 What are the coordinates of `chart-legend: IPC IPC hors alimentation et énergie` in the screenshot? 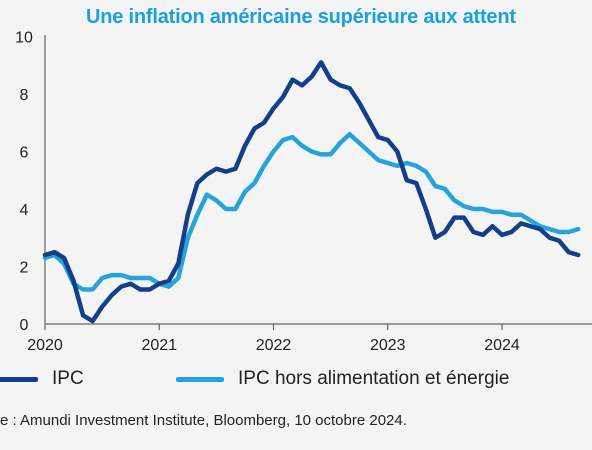 It's located at (296, 383).